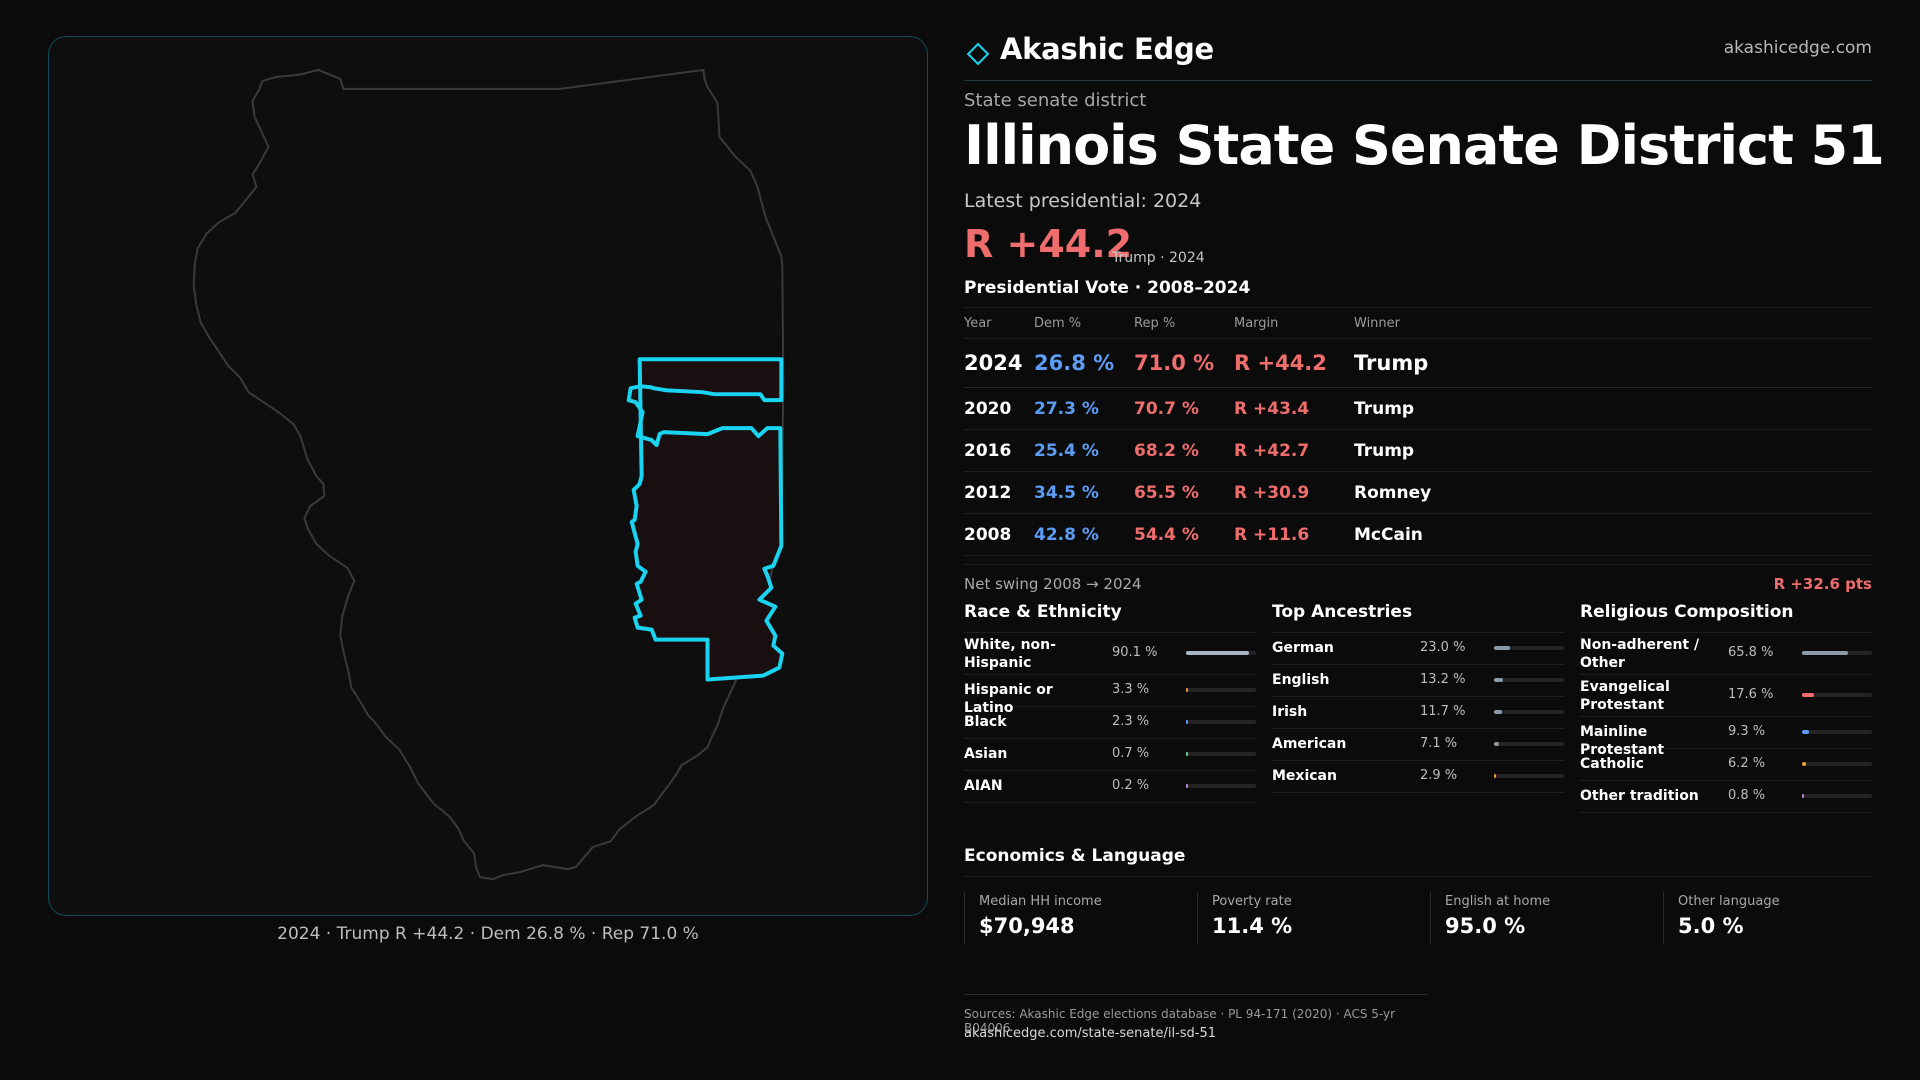 This screenshot has height=1080, width=1920. What do you see at coordinates (985, 722) in the screenshot?
I see `item-label: Black` at bounding box center [985, 722].